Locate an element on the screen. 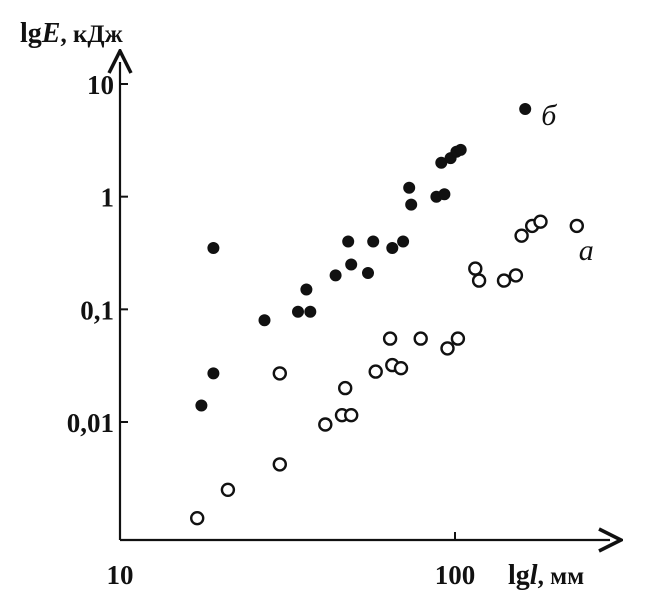 Image resolution: width=670 pixels, height=610 pixels. axis-title-var: l is located at coordinates (534, 575).